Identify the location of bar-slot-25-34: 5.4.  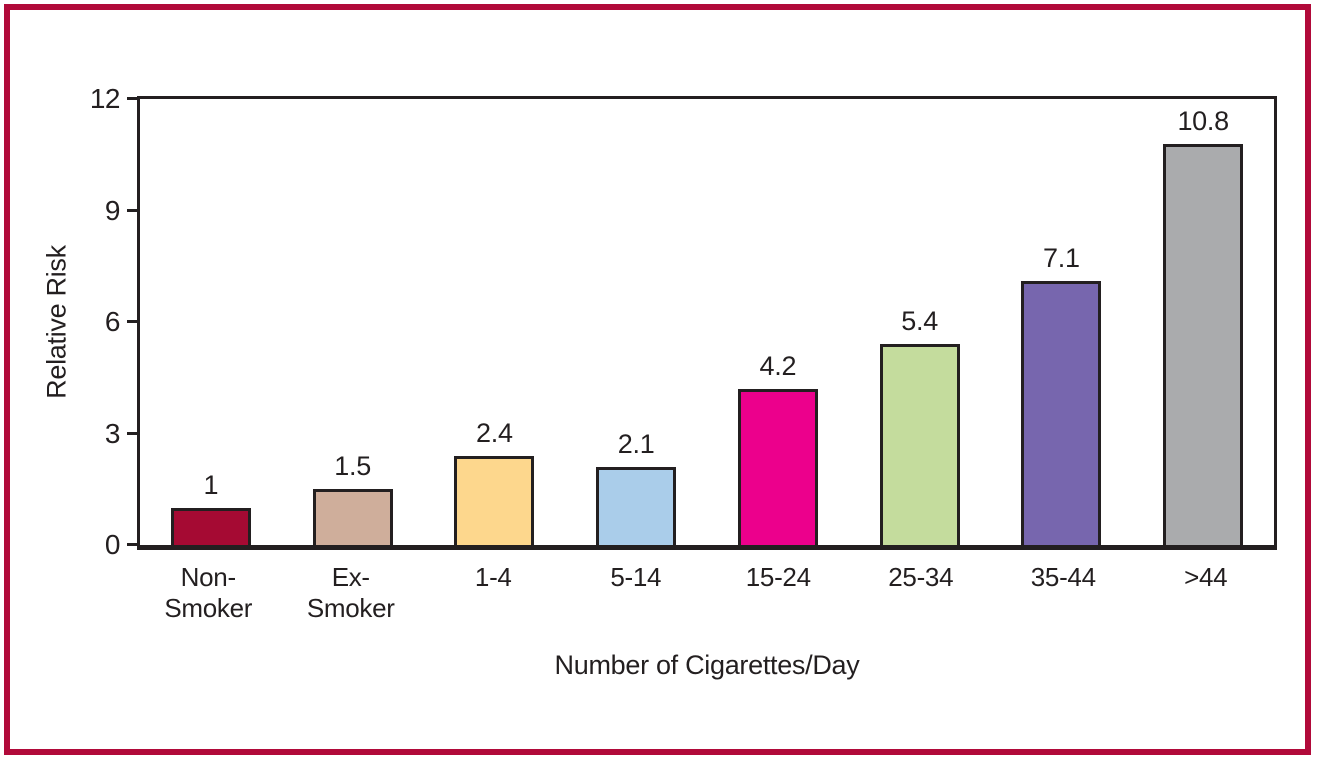
(920, 322).